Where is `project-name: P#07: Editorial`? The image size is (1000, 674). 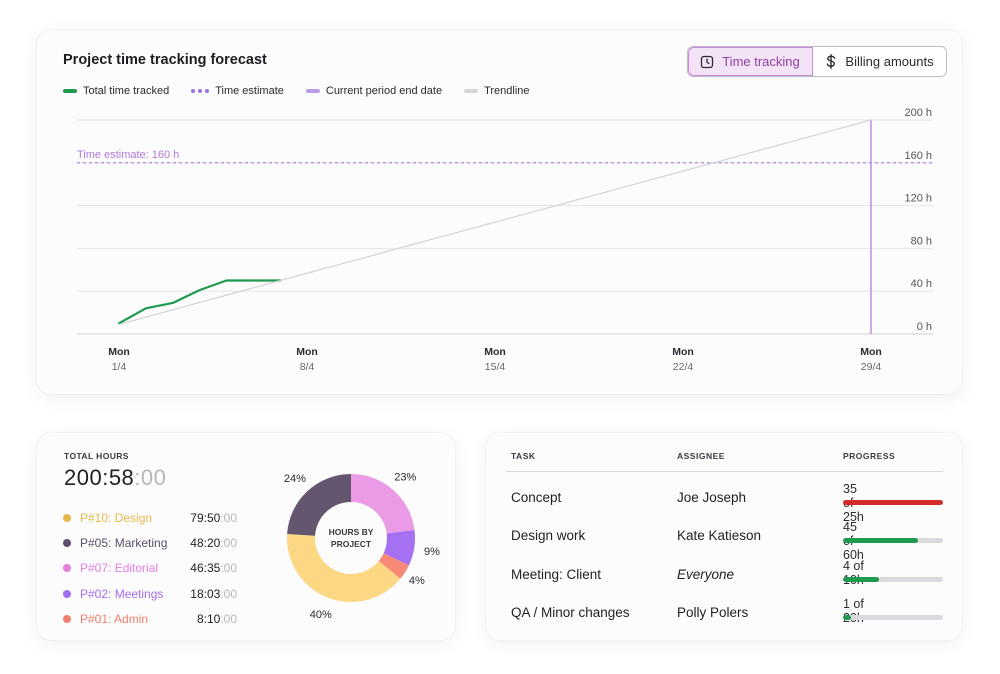
project-name: P#07: Editorial is located at coordinates (119, 568).